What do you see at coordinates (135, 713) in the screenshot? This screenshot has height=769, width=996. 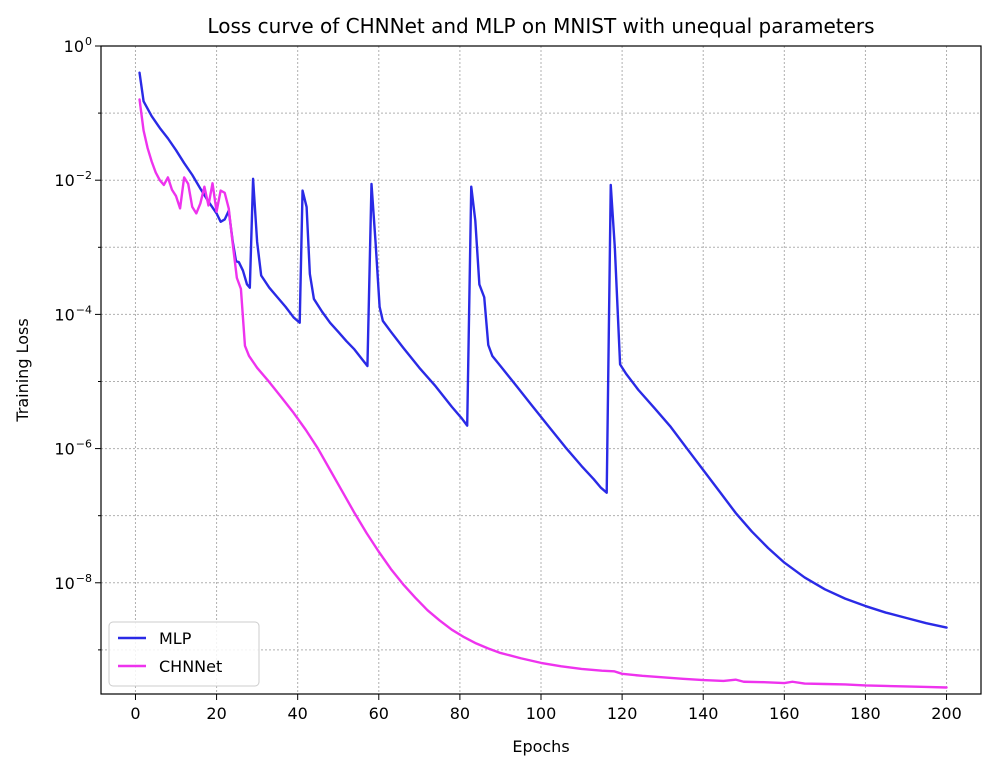 I see `x-tick-label: 0` at bounding box center [135, 713].